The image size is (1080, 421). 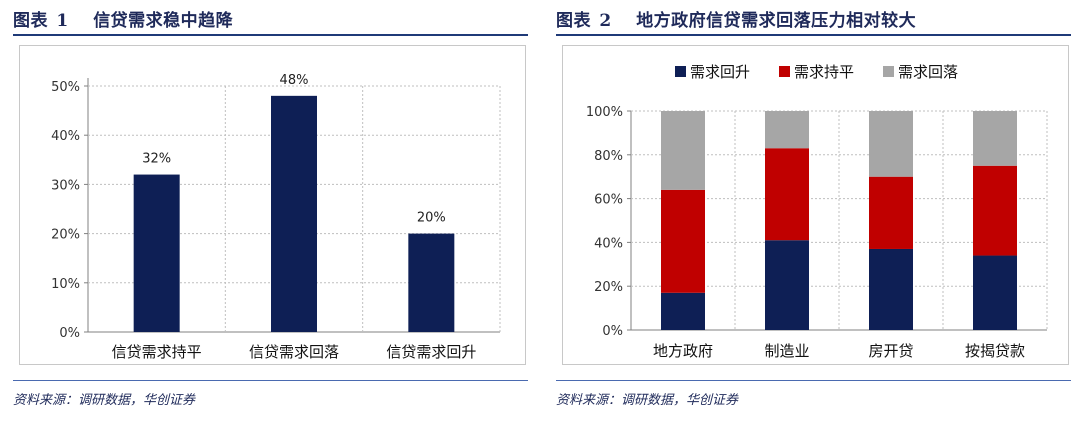 What do you see at coordinates (928, 72) in the screenshot?
I see `legend-label: 需求回落` at bounding box center [928, 72].